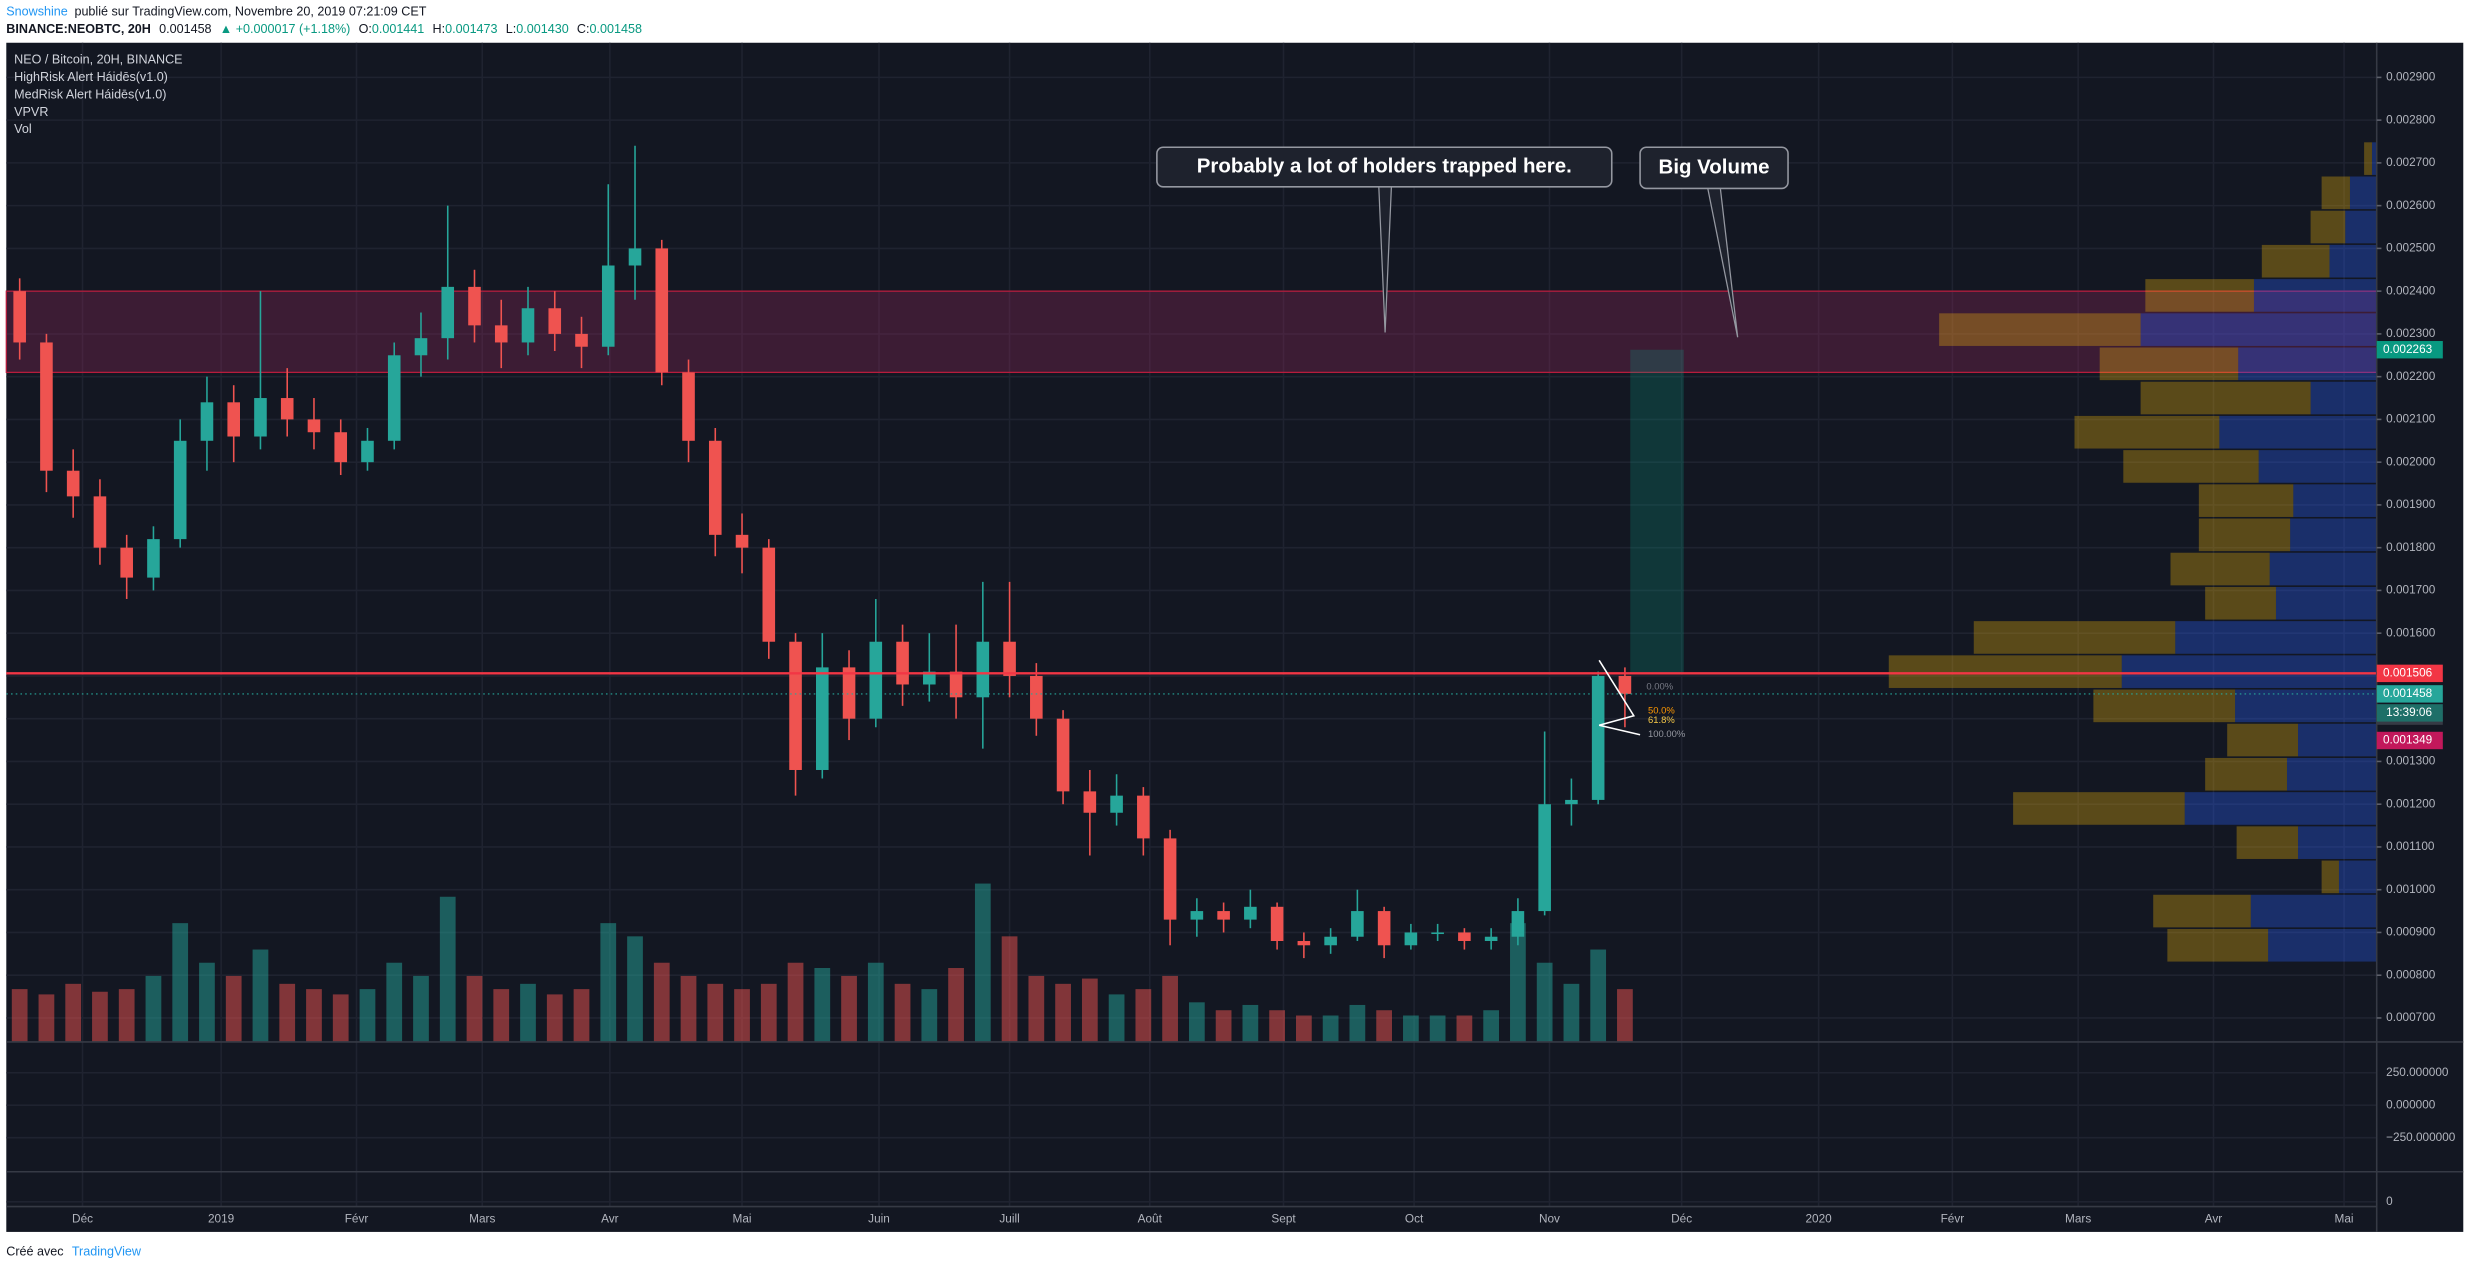 The width and height of the screenshot is (2468, 1262). What do you see at coordinates (221, 1218) in the screenshot?
I see `x-tick-label: 2019` at bounding box center [221, 1218].